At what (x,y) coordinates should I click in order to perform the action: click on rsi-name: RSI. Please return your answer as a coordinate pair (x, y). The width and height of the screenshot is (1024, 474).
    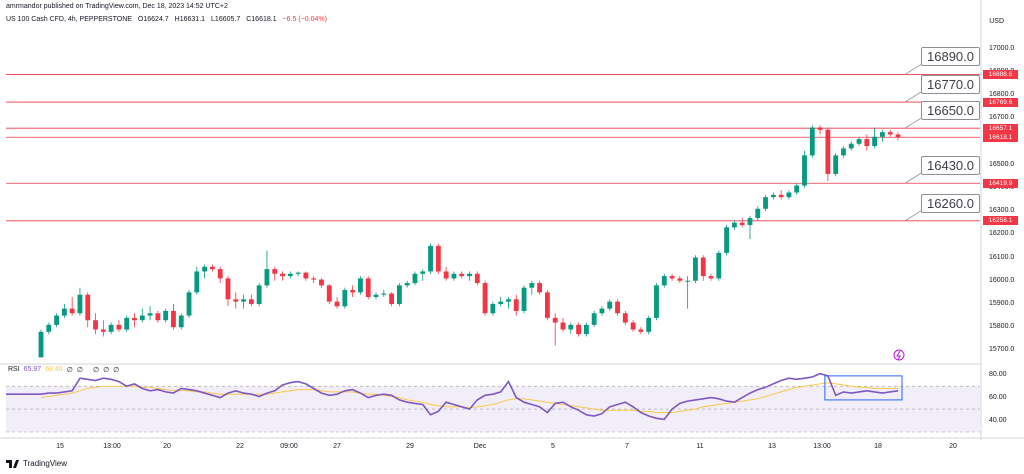
    Looking at the image, I should click on (14, 369).